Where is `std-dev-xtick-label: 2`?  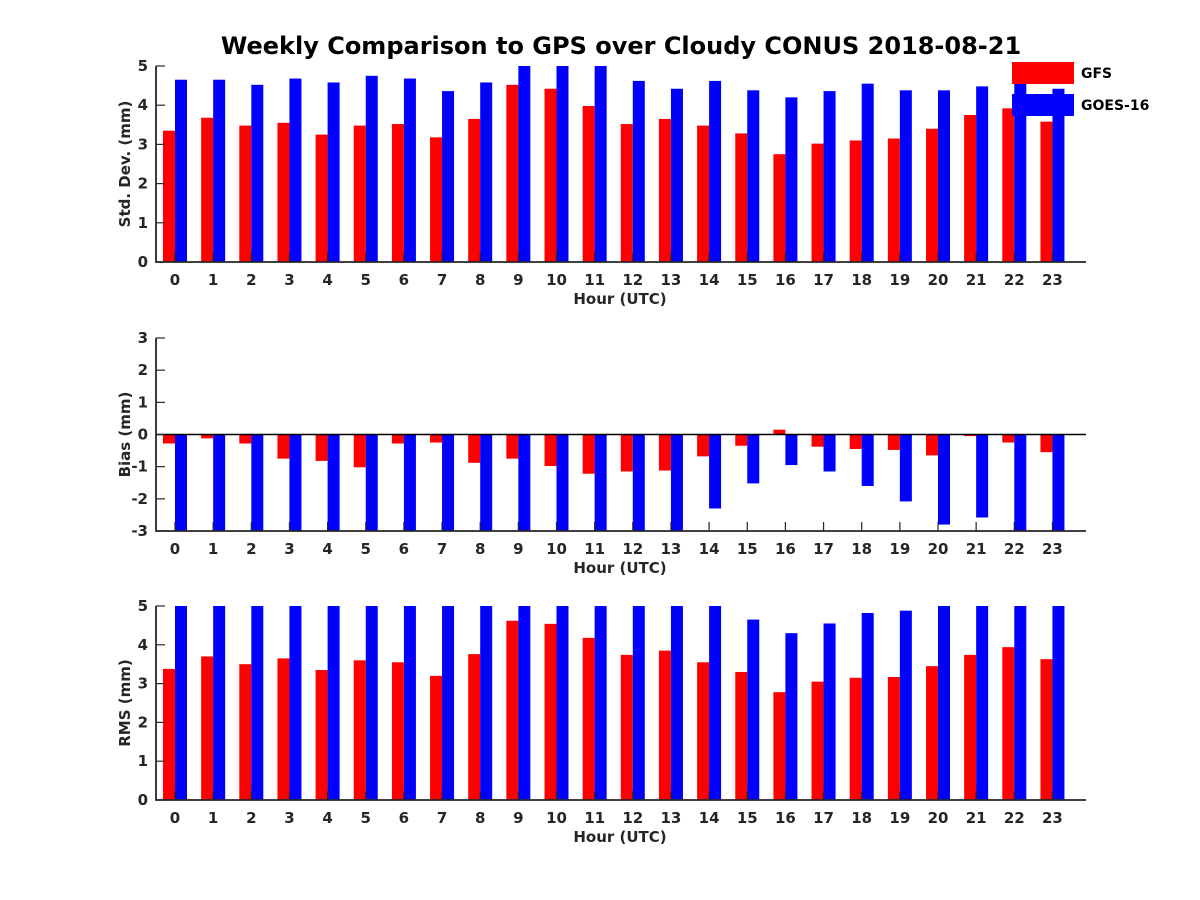 std-dev-xtick-label: 2 is located at coordinates (251, 280).